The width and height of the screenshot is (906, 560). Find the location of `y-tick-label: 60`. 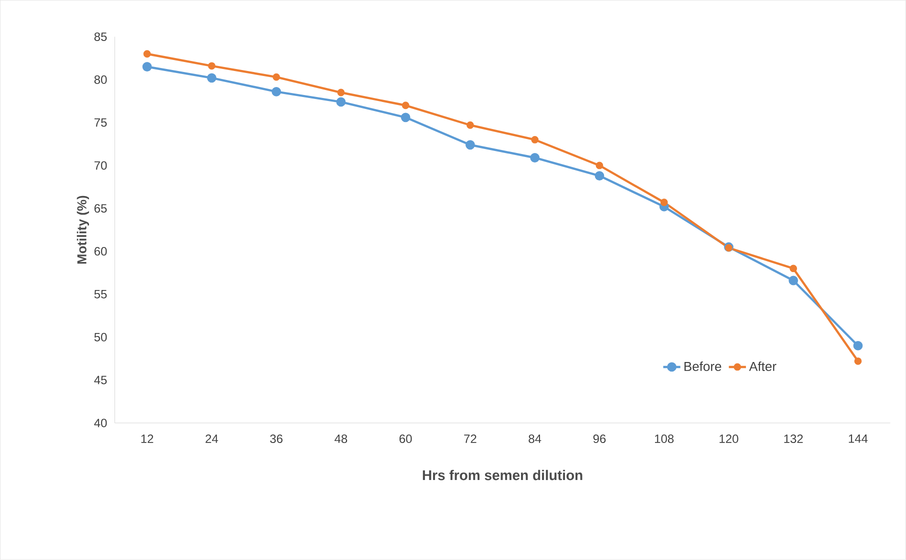

y-tick-label: 60 is located at coordinates (100, 251).